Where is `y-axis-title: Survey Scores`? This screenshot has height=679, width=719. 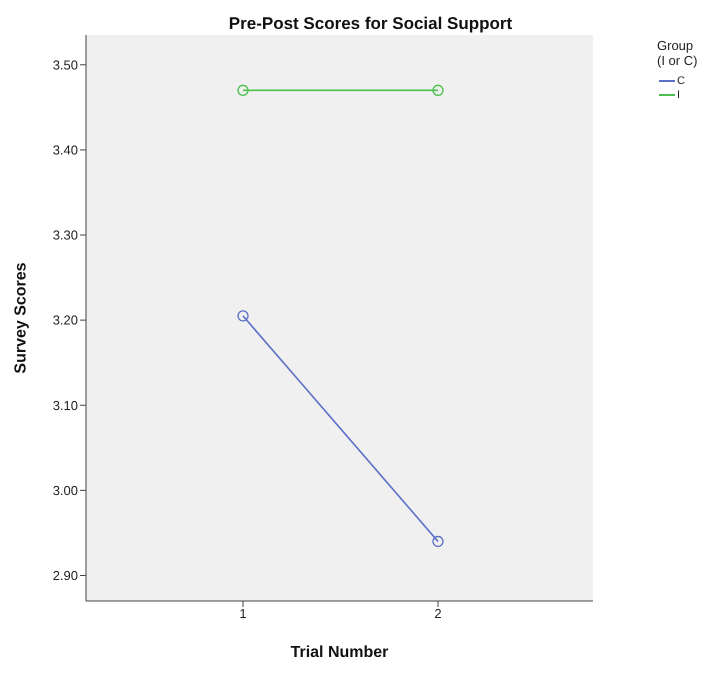 y-axis-title: Survey Scores is located at coordinates (21, 318).